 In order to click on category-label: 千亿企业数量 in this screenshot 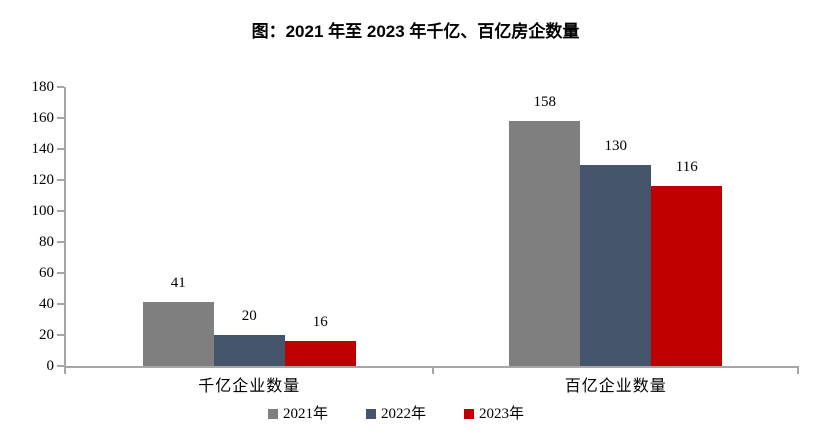, I will do `click(249, 386)`.